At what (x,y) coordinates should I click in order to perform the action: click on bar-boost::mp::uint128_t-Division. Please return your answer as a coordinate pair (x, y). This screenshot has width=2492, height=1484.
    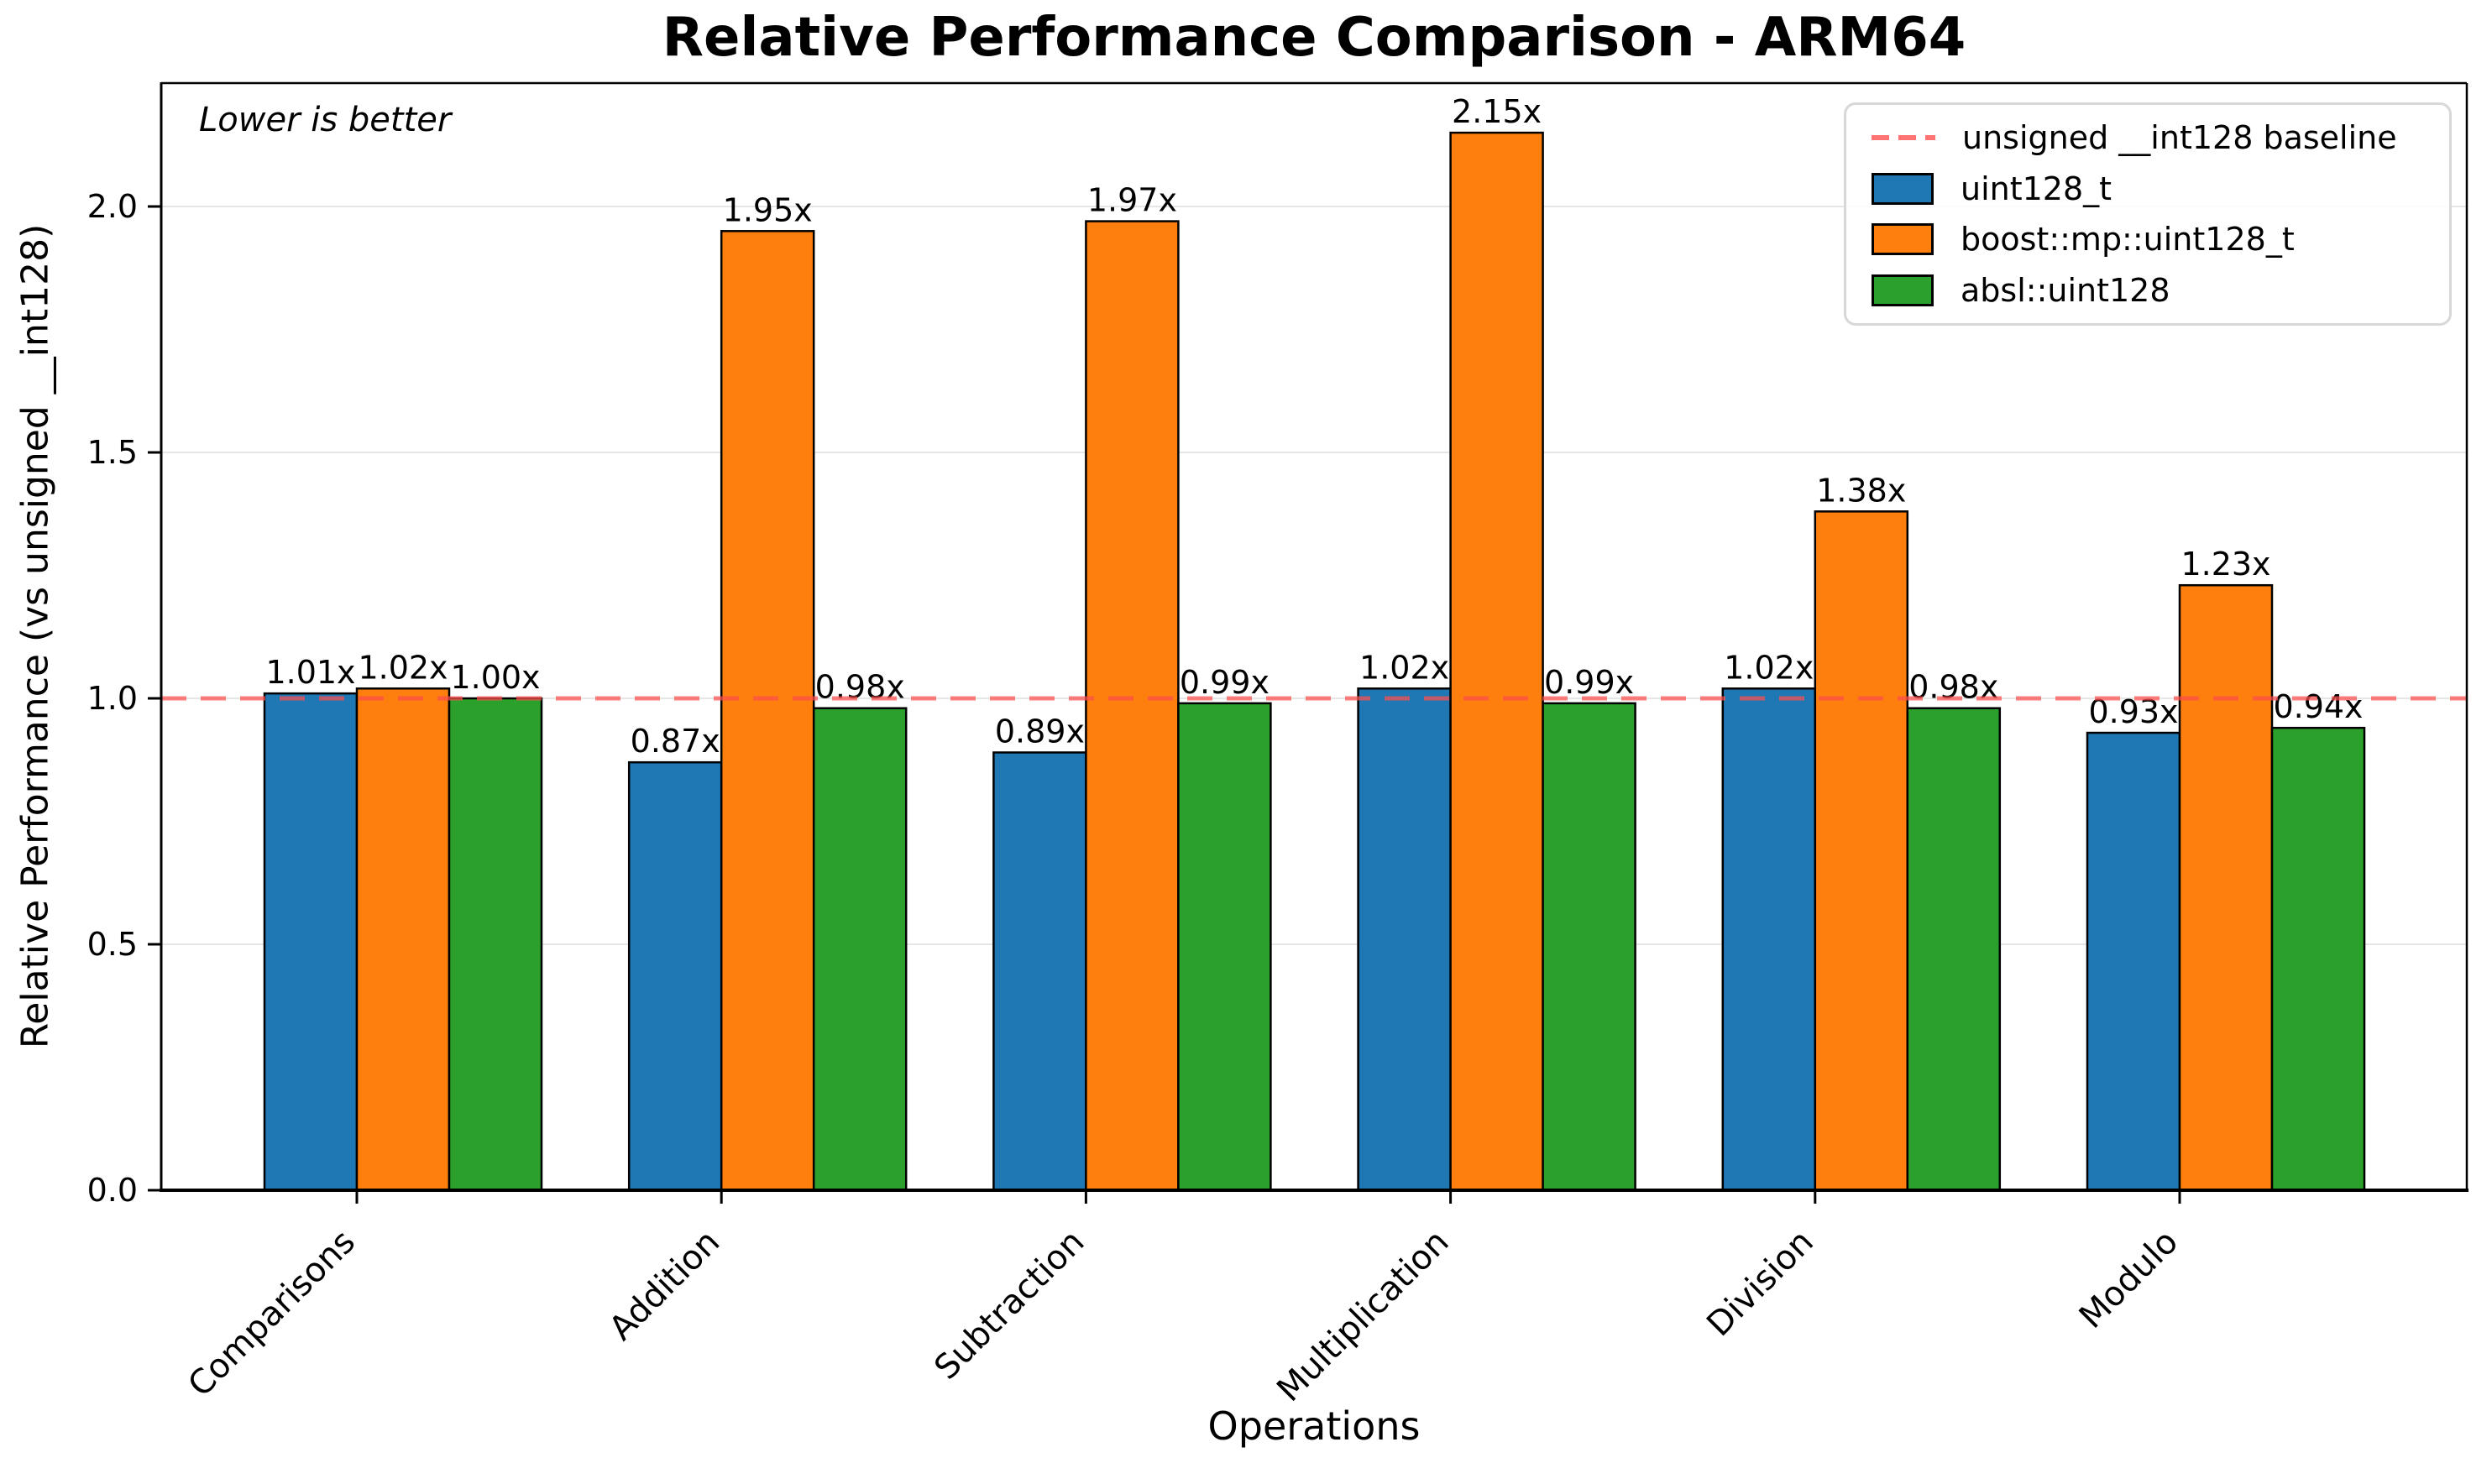
    Looking at the image, I should click on (1861, 851).